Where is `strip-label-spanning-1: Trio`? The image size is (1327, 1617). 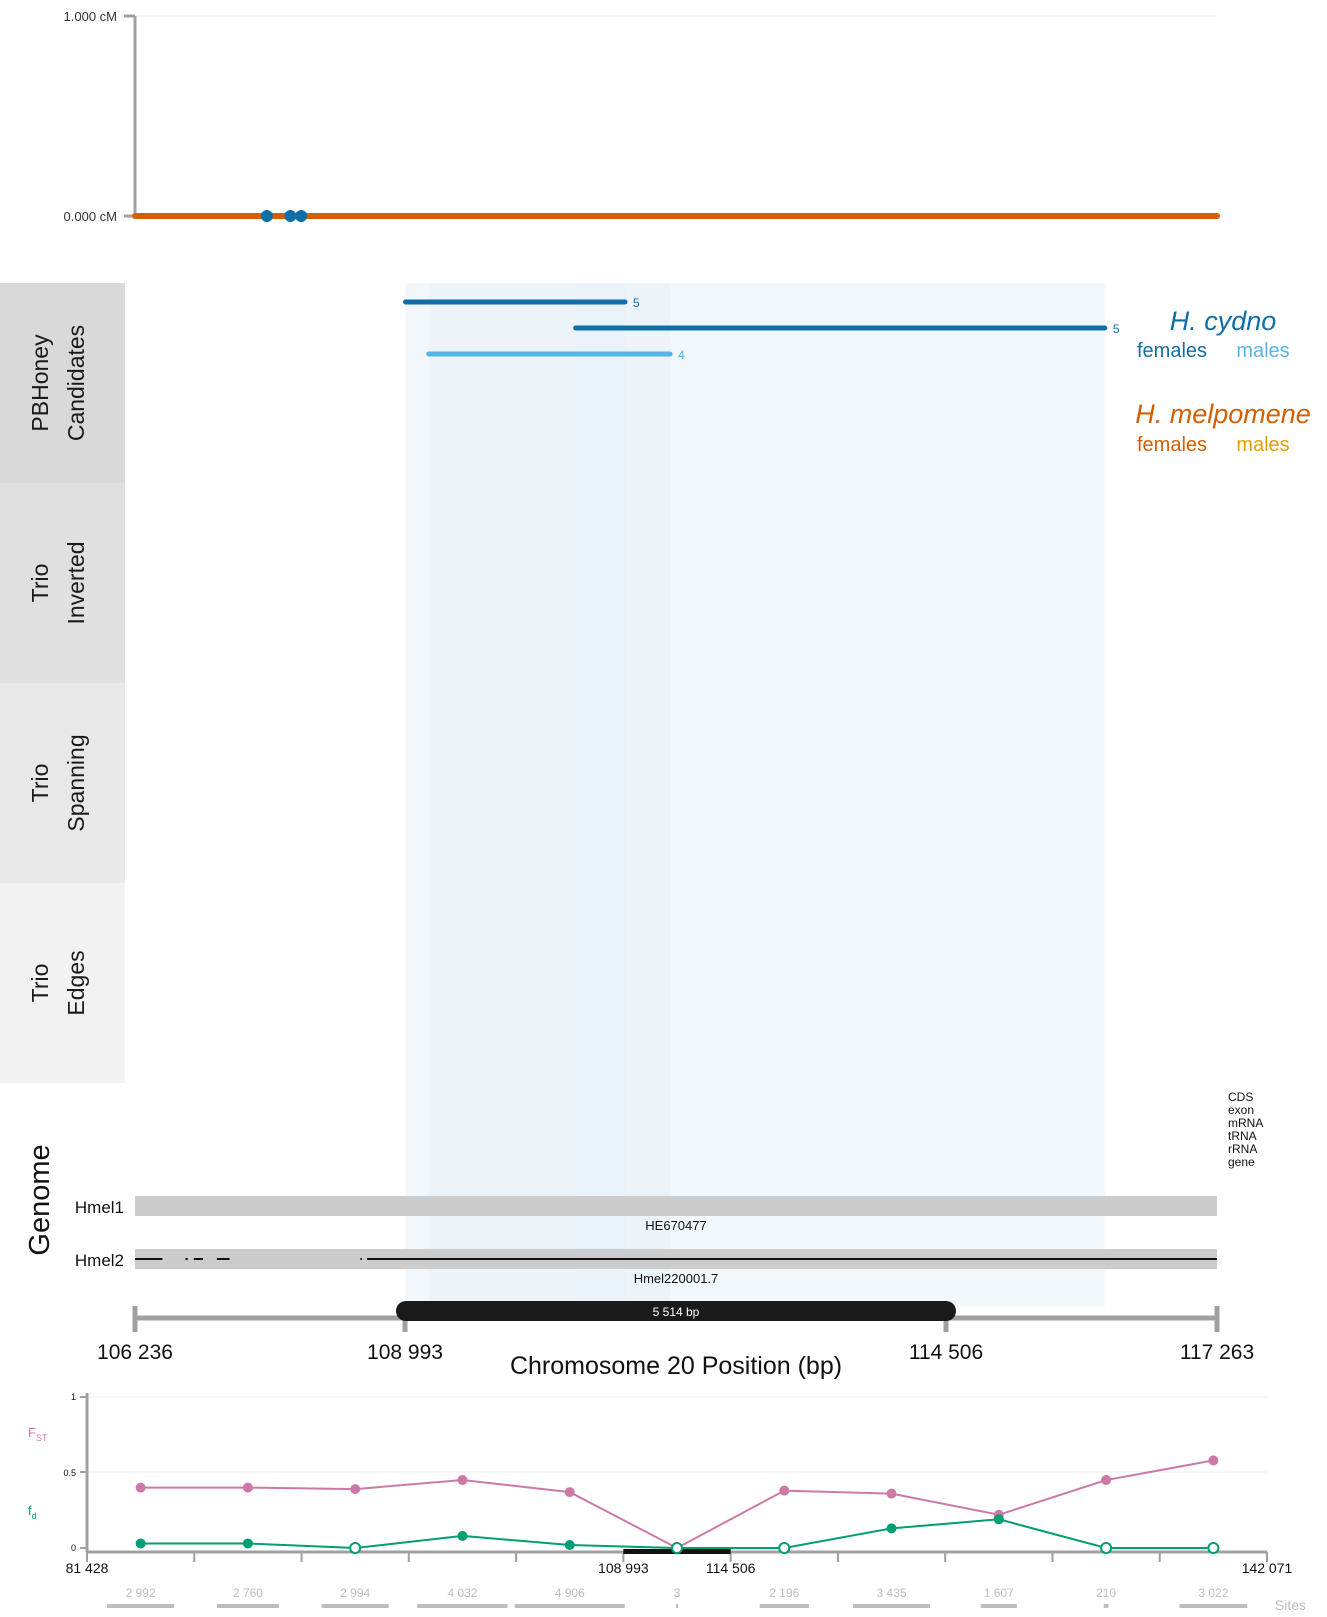
strip-label-spanning-1: Trio is located at coordinates (40, 783).